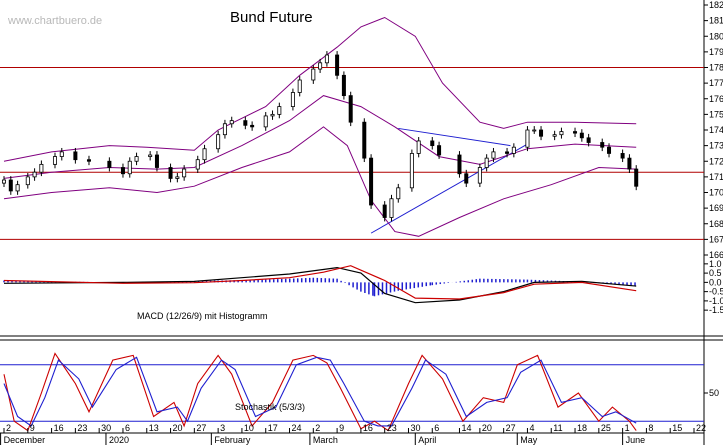 The height and width of the screenshot is (445, 723). Describe the element at coordinates (466, 428) in the screenshot. I see `x-tick-label: 14` at that location.